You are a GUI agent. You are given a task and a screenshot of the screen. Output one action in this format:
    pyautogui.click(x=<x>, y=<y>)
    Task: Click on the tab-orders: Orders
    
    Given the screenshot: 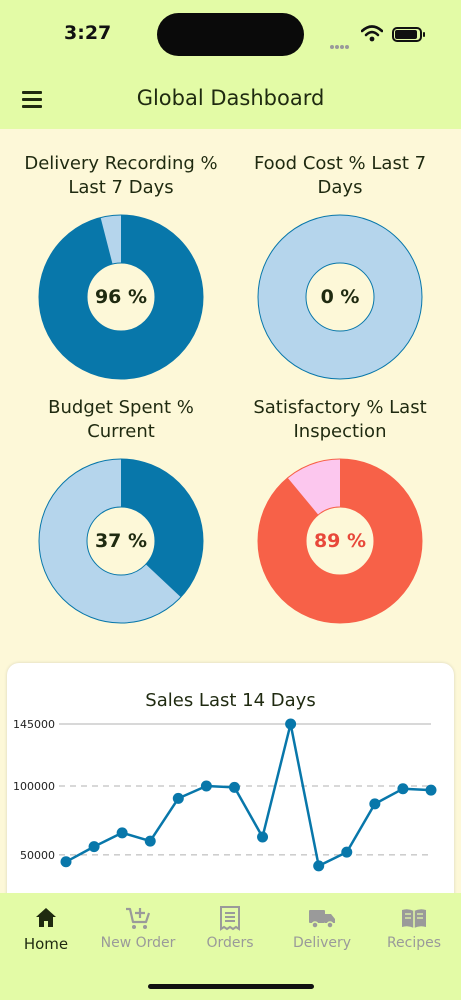 What is the action you would take?
    pyautogui.click(x=230, y=928)
    